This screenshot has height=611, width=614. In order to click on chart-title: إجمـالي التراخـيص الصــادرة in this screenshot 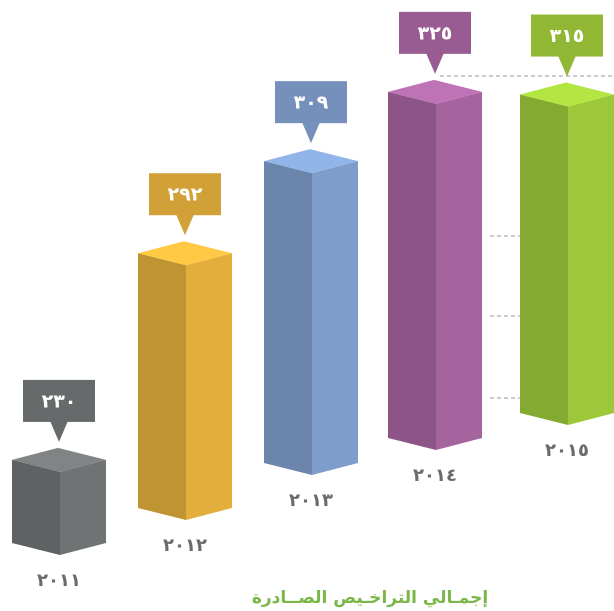, I will do `click(370, 598)`.